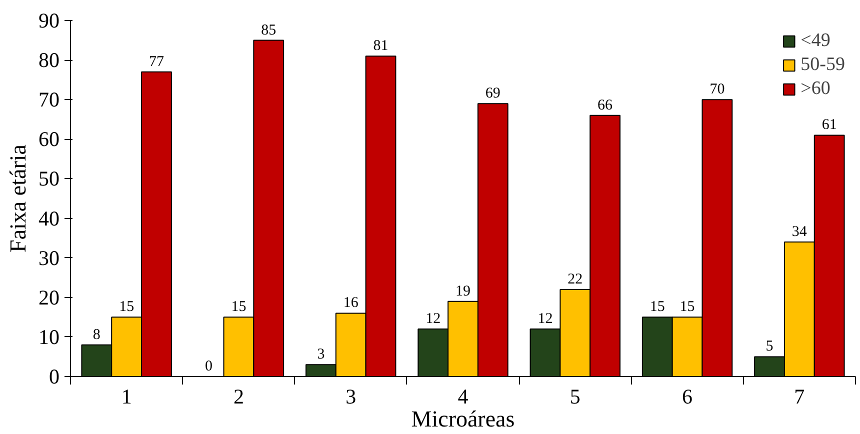  What do you see at coordinates (54, 376) in the screenshot?
I see `y-tick-label: 0` at bounding box center [54, 376].